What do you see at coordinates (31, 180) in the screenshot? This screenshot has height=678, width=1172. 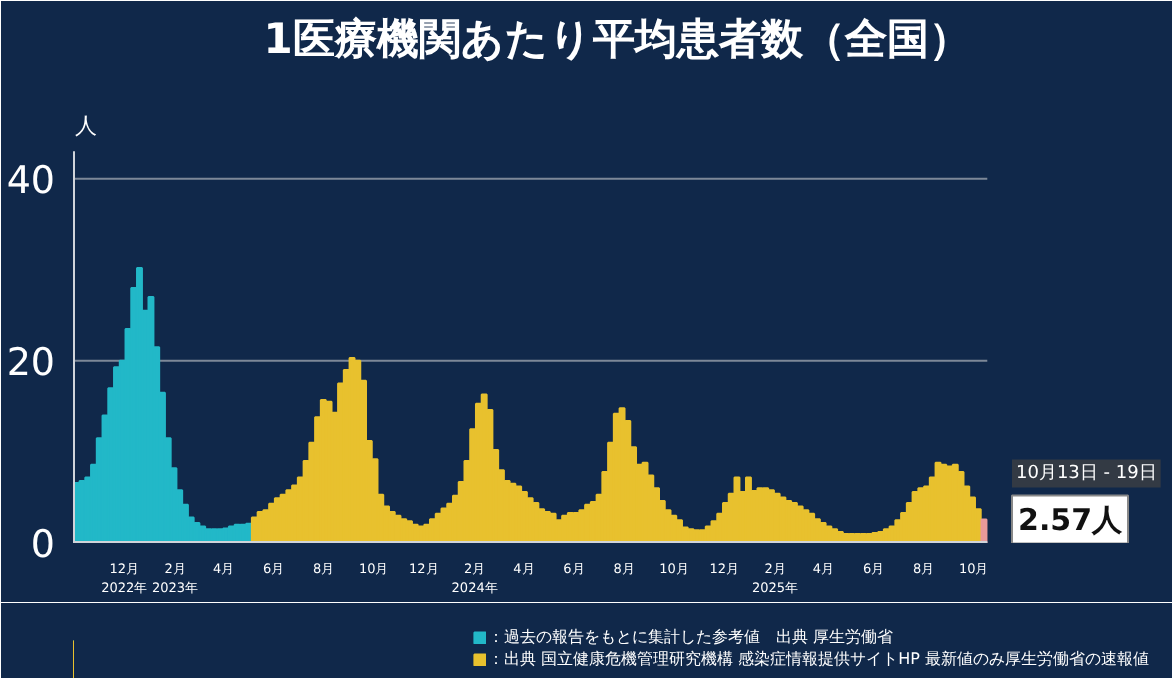 I see `y-tick-label: 40` at bounding box center [31, 180].